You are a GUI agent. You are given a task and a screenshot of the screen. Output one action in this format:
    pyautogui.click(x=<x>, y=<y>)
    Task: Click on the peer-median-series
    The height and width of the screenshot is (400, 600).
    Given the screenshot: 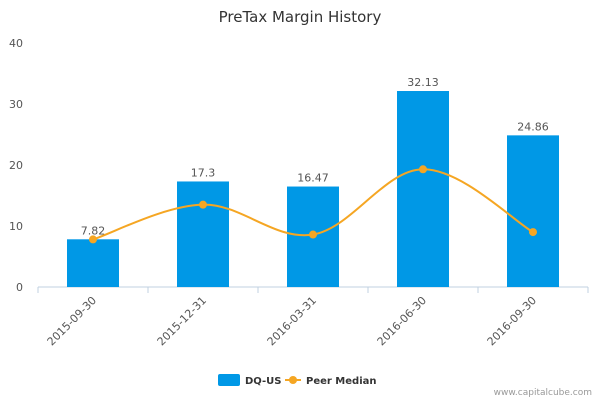 What is the action you would take?
    pyautogui.click(x=313, y=204)
    